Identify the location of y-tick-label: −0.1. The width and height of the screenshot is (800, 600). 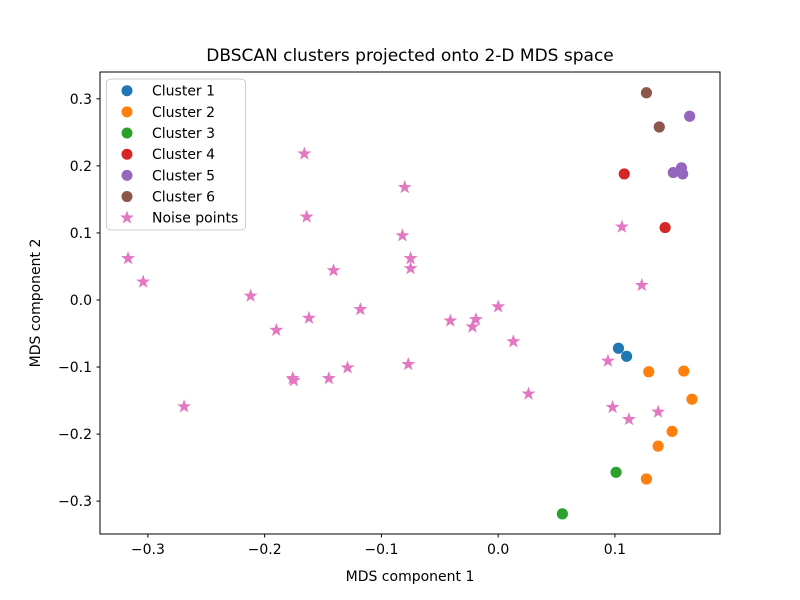
(75, 368).